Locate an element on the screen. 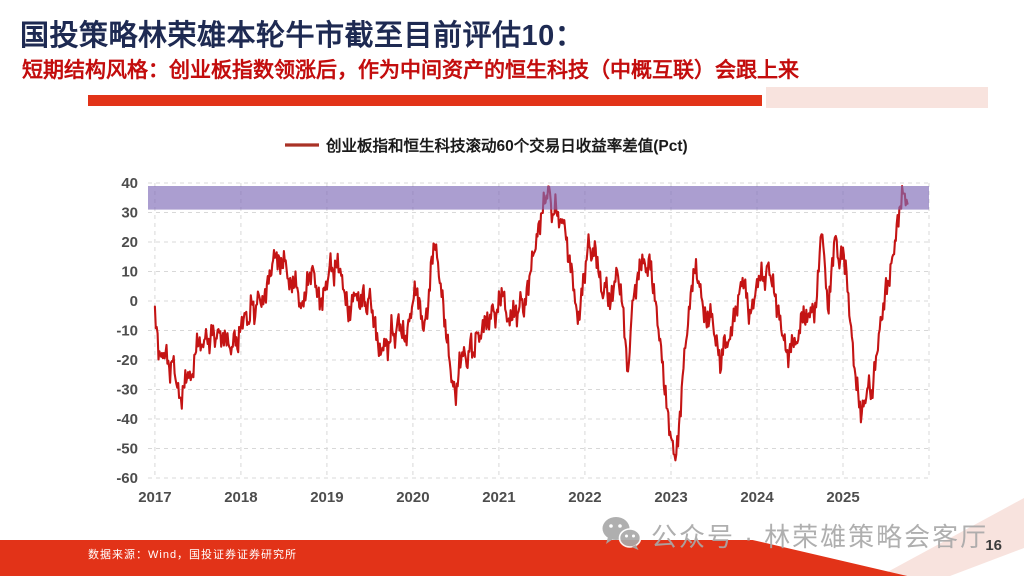  svg-text: -40 is located at coordinates (127, 419).